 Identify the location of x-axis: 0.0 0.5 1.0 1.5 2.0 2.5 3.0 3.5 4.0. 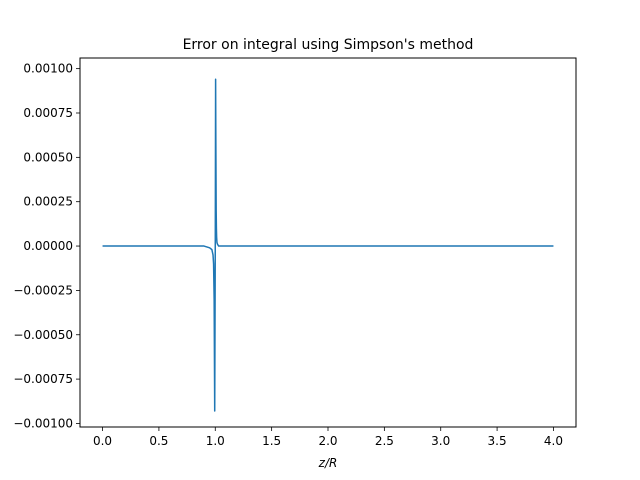
(328, 437).